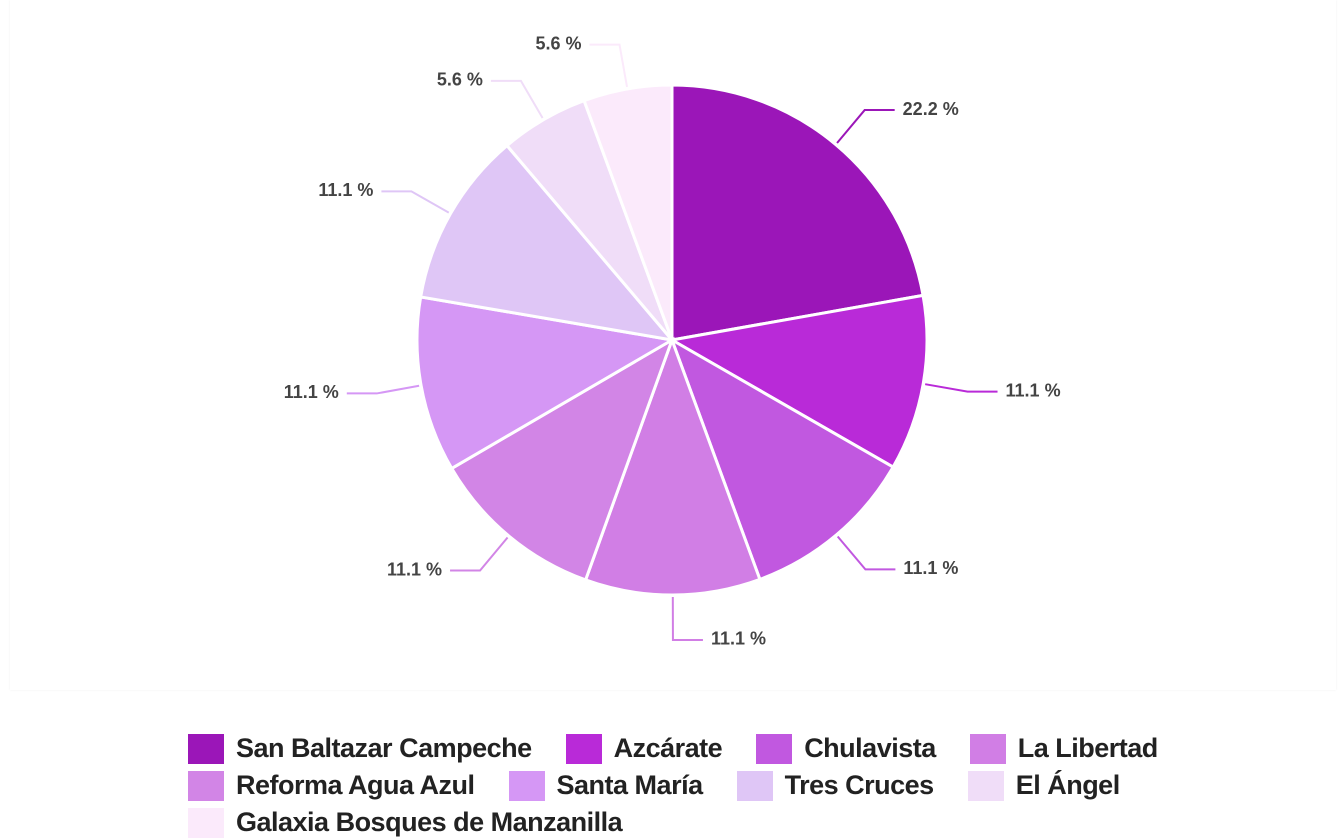 Image resolution: width=1338 pixels, height=839 pixels. What do you see at coordinates (630, 785) in the screenshot?
I see `legend-label: Santa María` at bounding box center [630, 785].